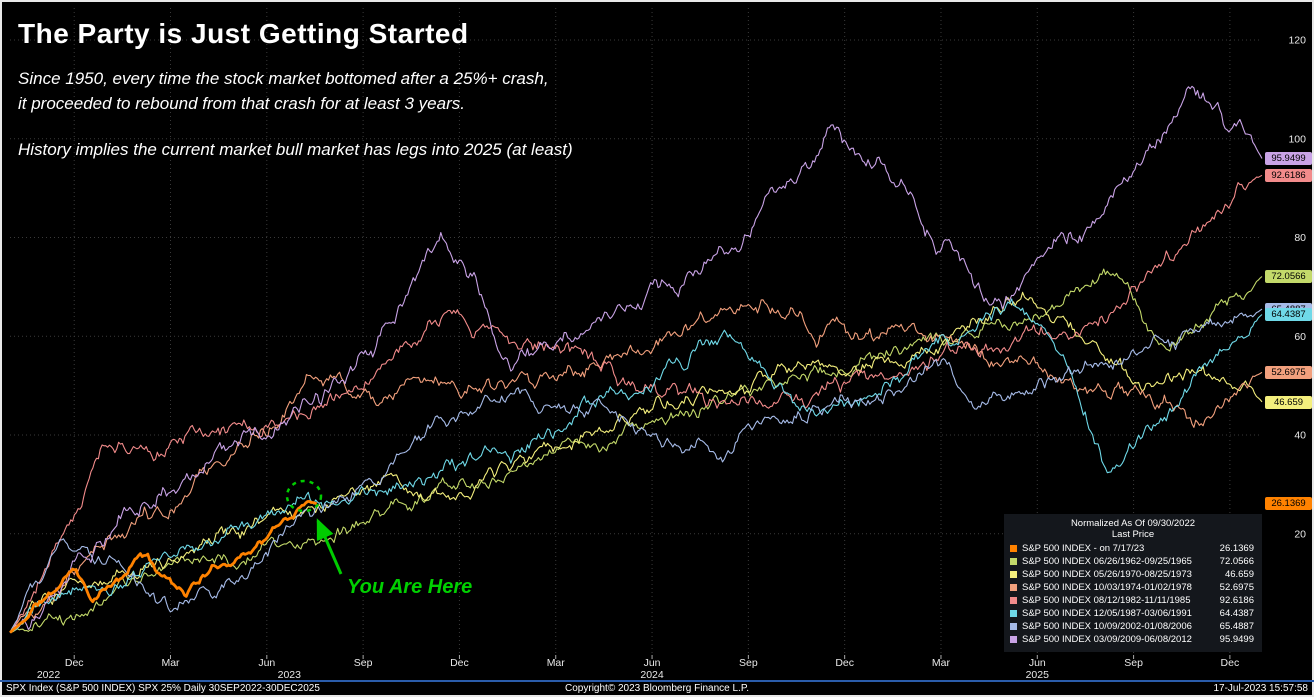  Describe the element at coordinates (1107, 561) in the screenshot. I see `legend-series-label: S&P 500 INDEX 06/26/1962-09/25/1965` at that location.